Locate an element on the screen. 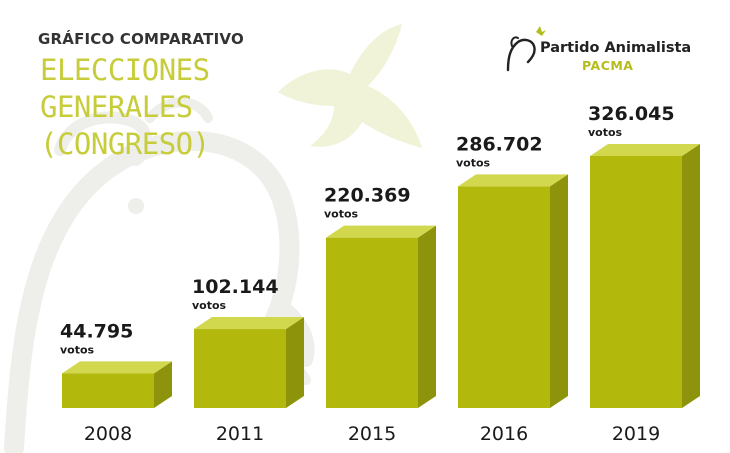 This screenshot has width=730, height=453. bar-value-label: 102.144 is located at coordinates (235, 287).